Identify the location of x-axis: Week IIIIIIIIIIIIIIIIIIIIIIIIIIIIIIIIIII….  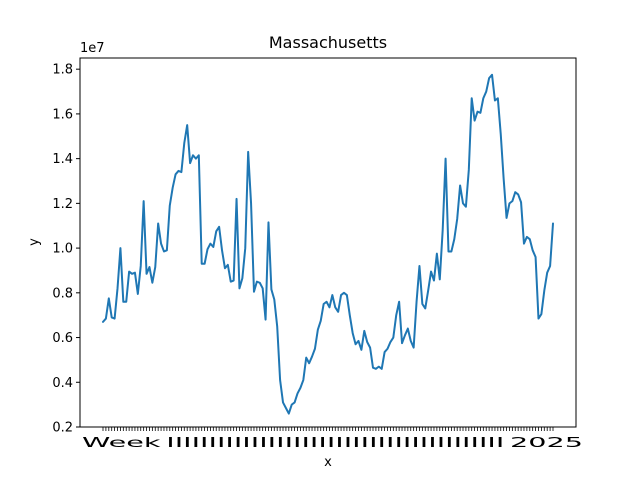
(332, 439).